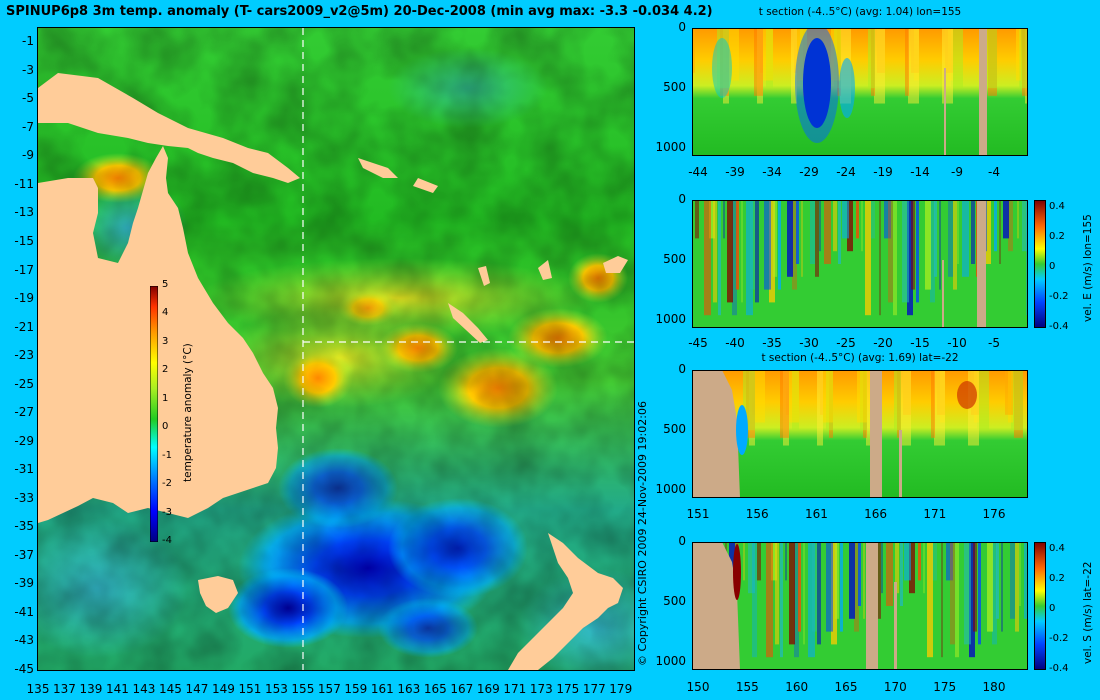  Describe the element at coordinates (165, 427) in the screenshot. I see `map-colorbar-tick: 0` at that location.